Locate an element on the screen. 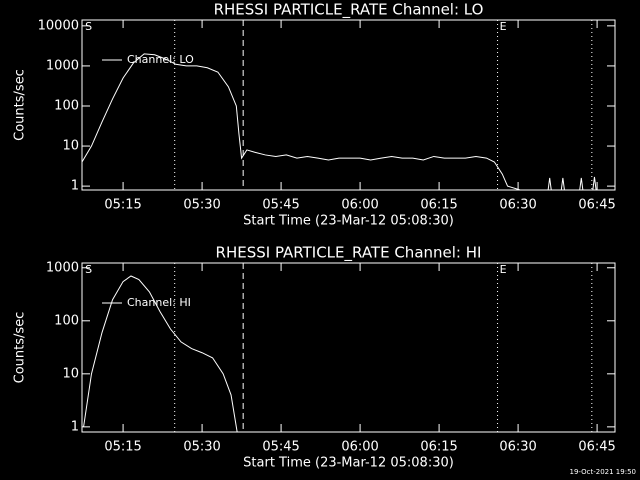 This screenshot has height=480, width=640. chart-title: RHESSI PARTICLE_RATE Channel: LO is located at coordinates (349, 10).